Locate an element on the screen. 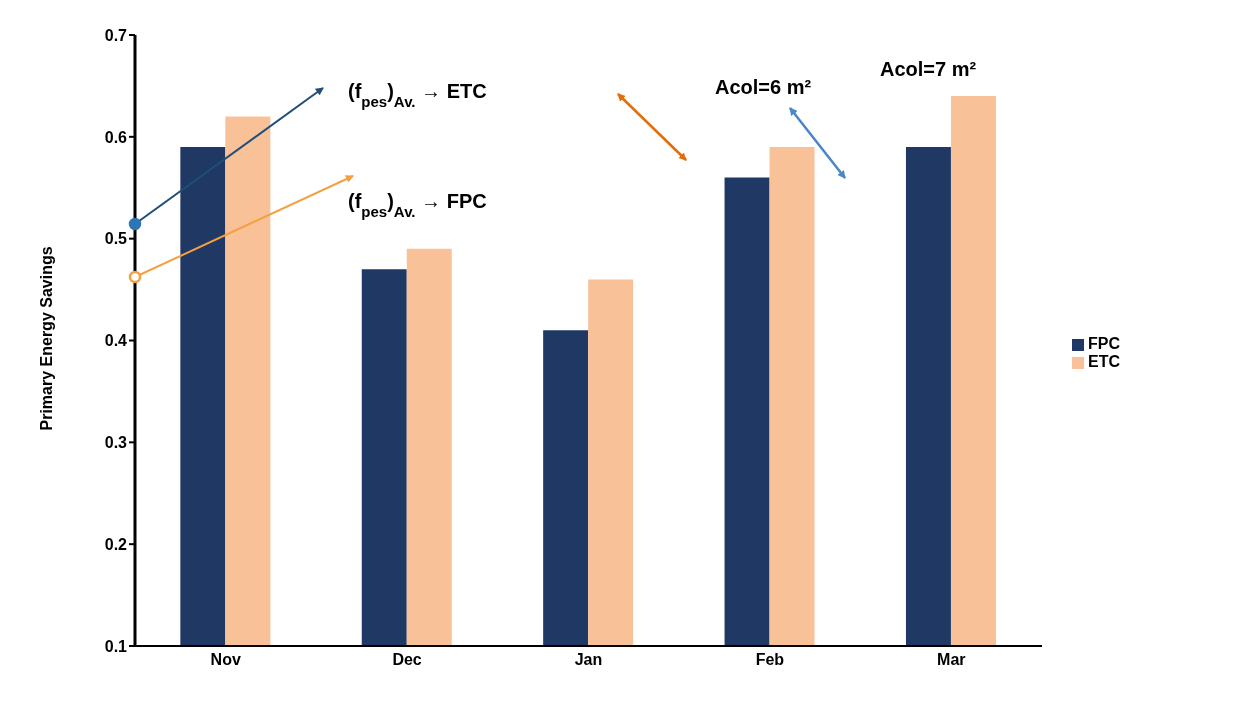 The width and height of the screenshot is (1253, 706). y-tick-label: 0.5 is located at coordinates (116, 239).